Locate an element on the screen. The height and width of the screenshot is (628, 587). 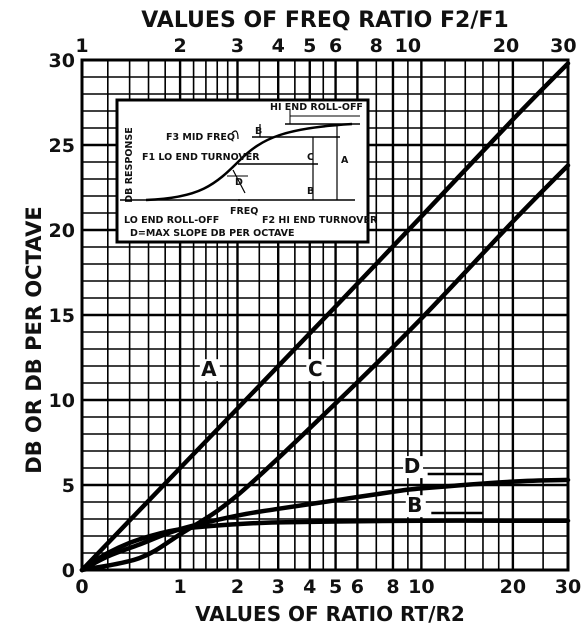
series-line-d is located at coordinates (325, 525).